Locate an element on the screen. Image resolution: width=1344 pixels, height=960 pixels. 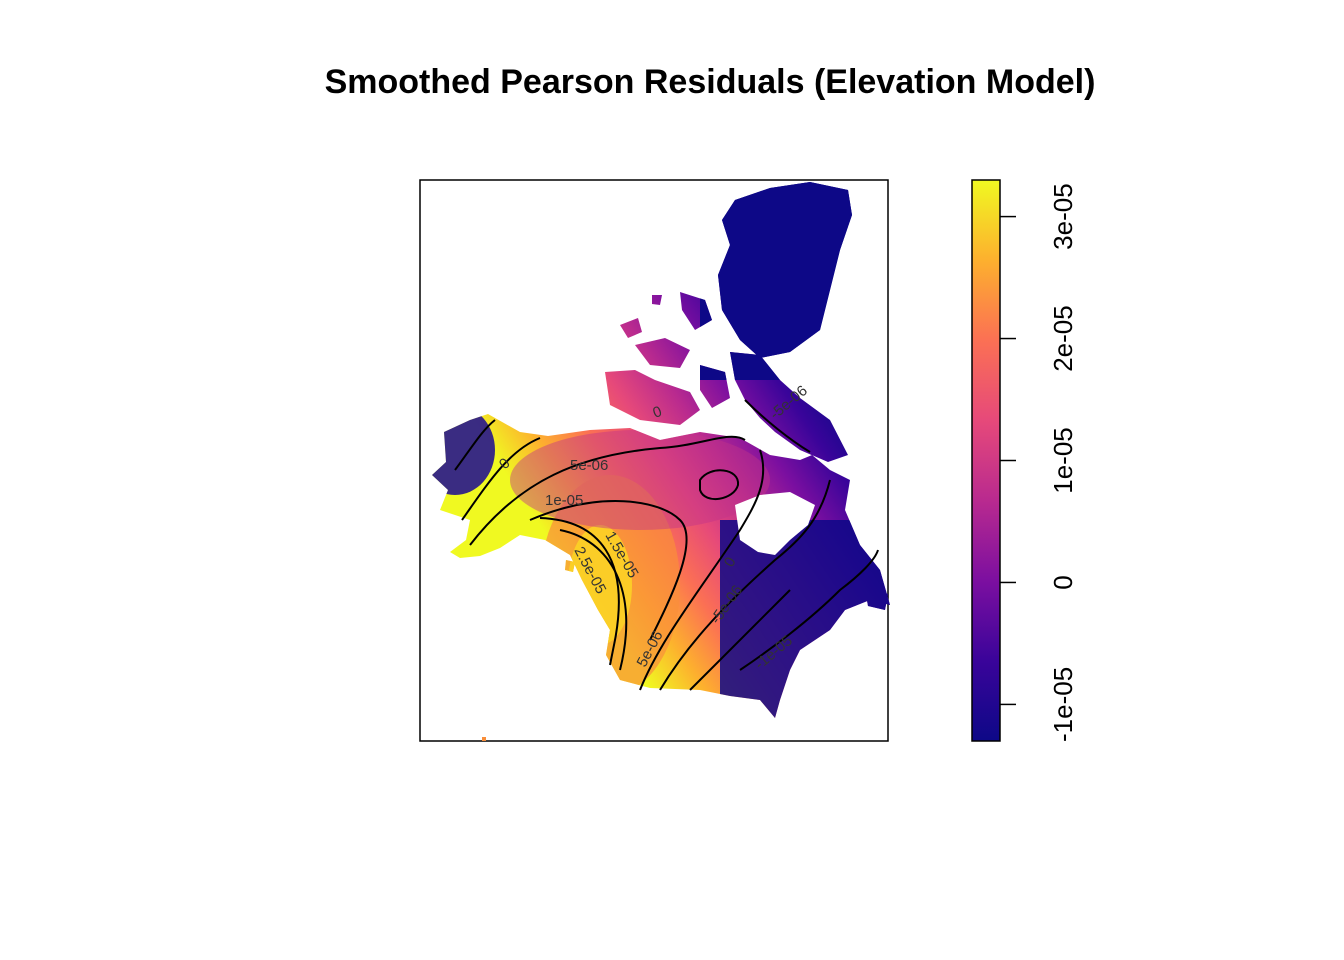
colorbar-tick-label: -1e-05 is located at coordinates (1063, 704).